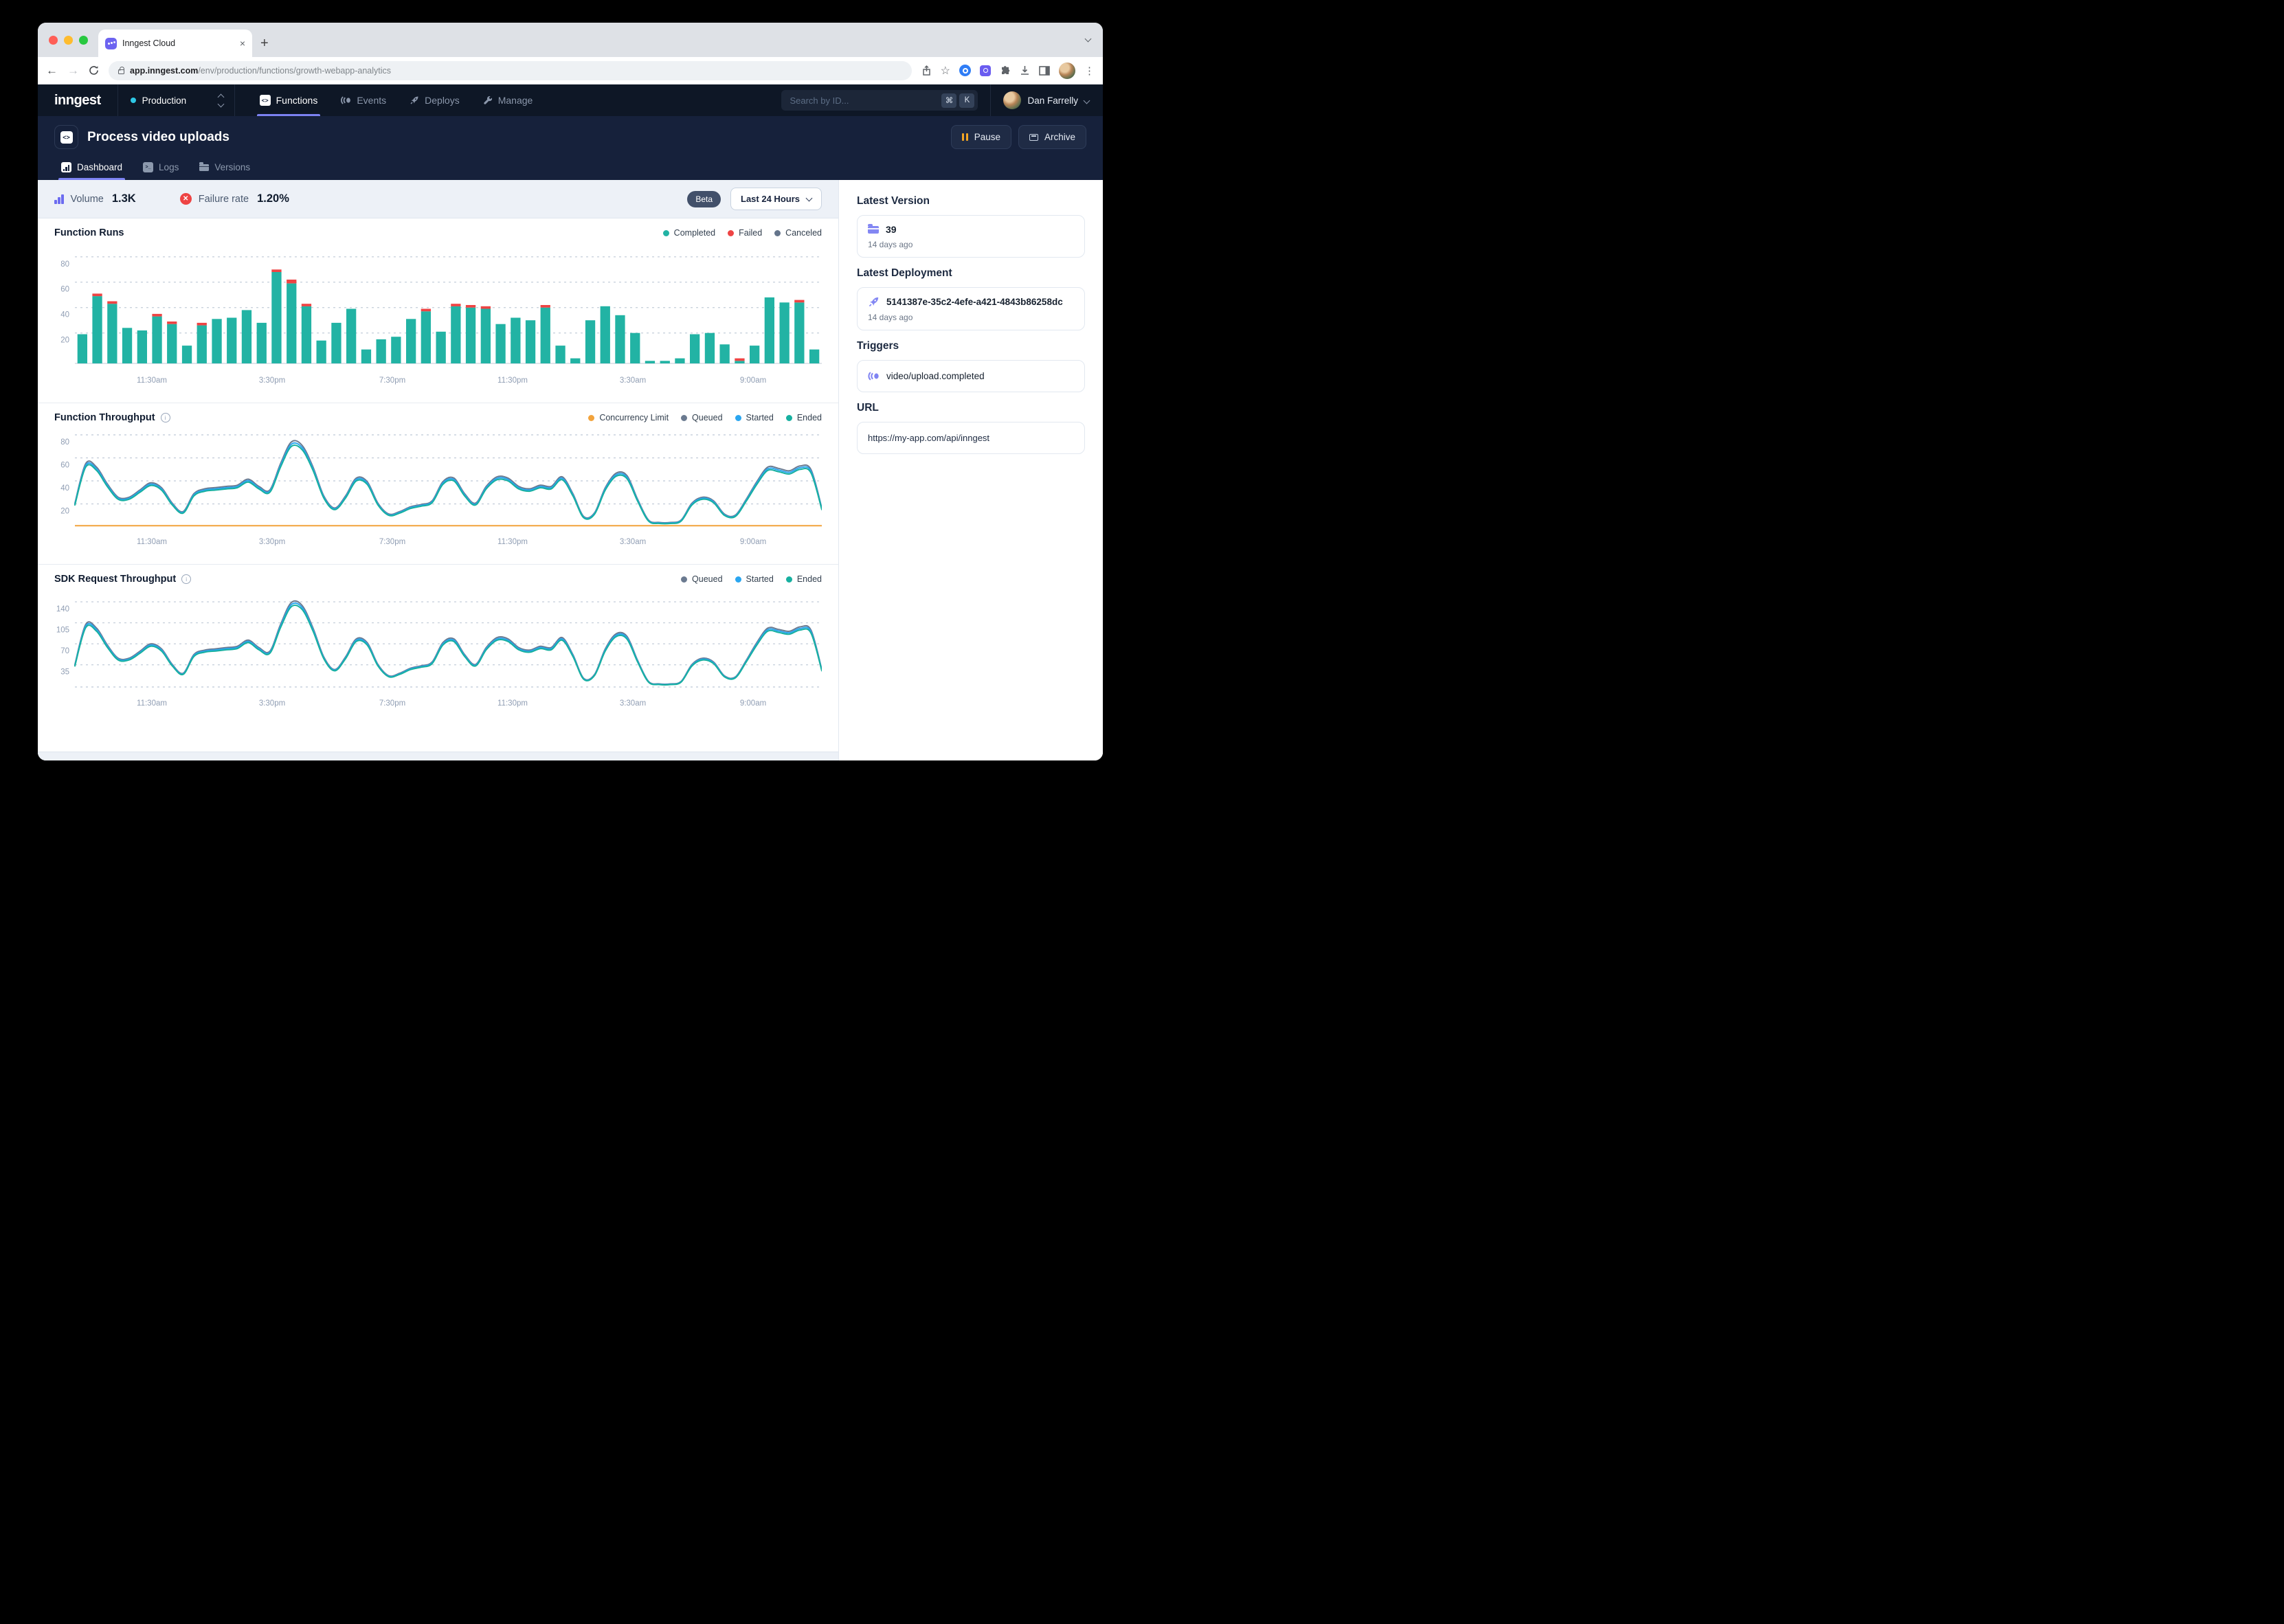 Image resolution: width=2284 pixels, height=1624 pixels. Describe the element at coordinates (53, 40) in the screenshot. I see `close-window-button` at that location.